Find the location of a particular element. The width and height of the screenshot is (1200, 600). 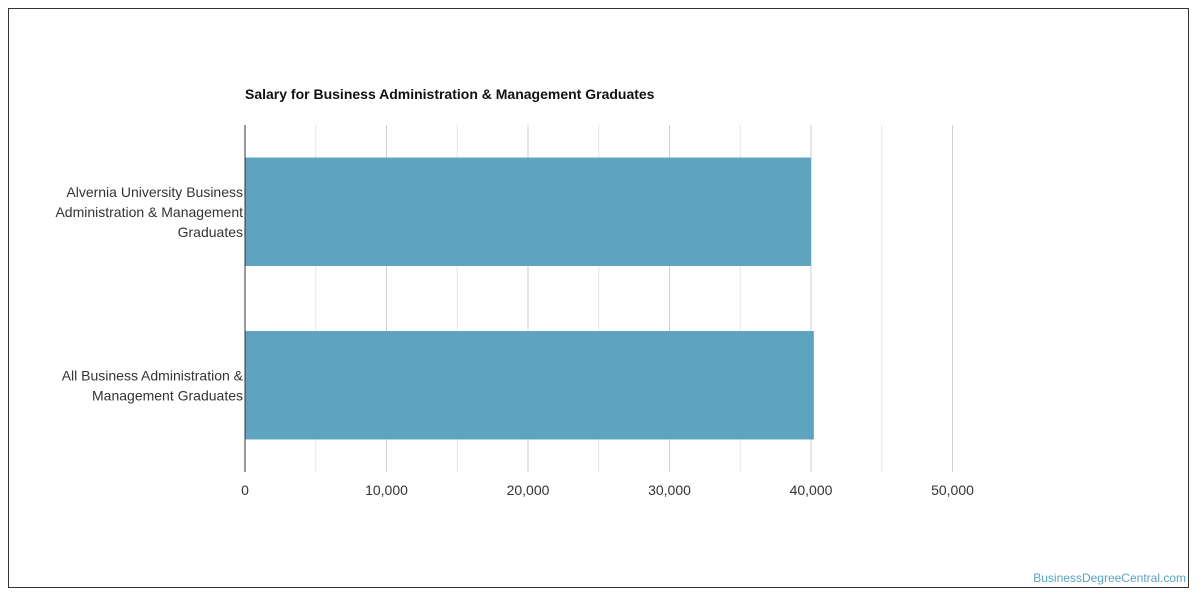

category-label-0-line-0: Alvernia University Business is located at coordinates (154, 192).